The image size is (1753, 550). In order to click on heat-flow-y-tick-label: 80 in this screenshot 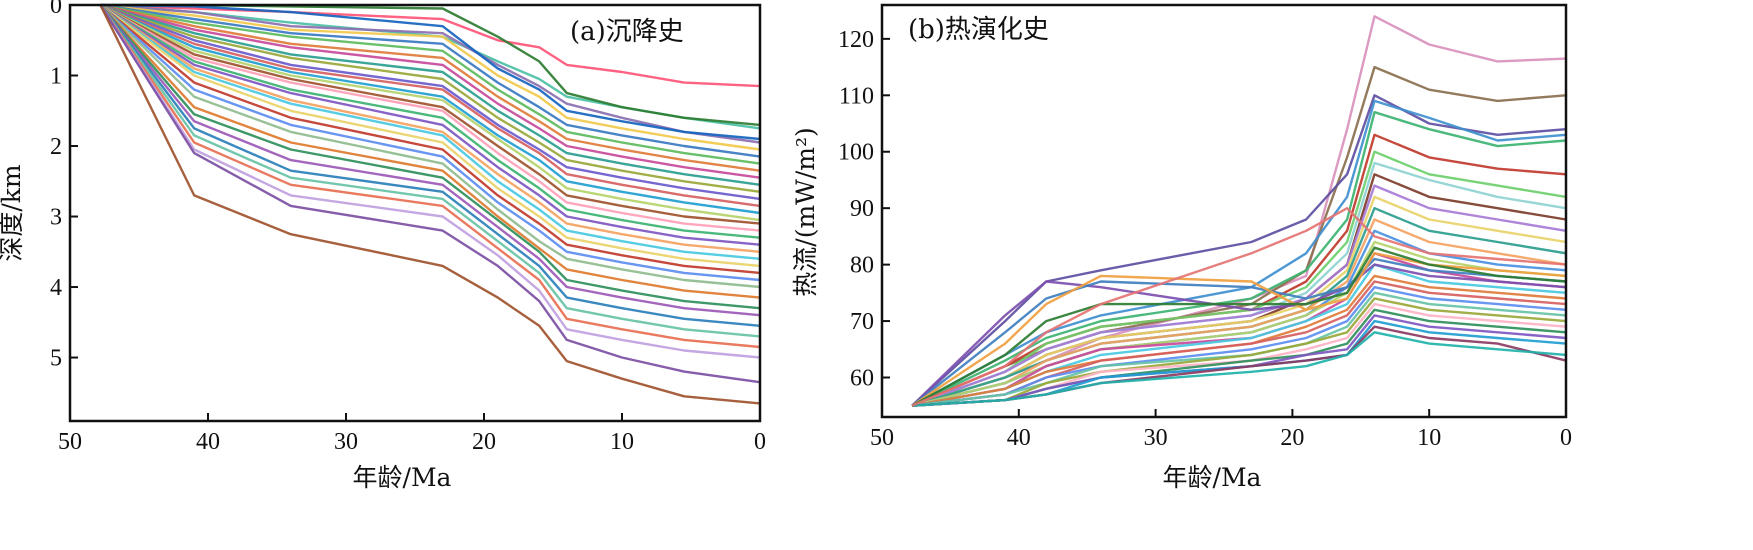, I will do `click(862, 266)`.